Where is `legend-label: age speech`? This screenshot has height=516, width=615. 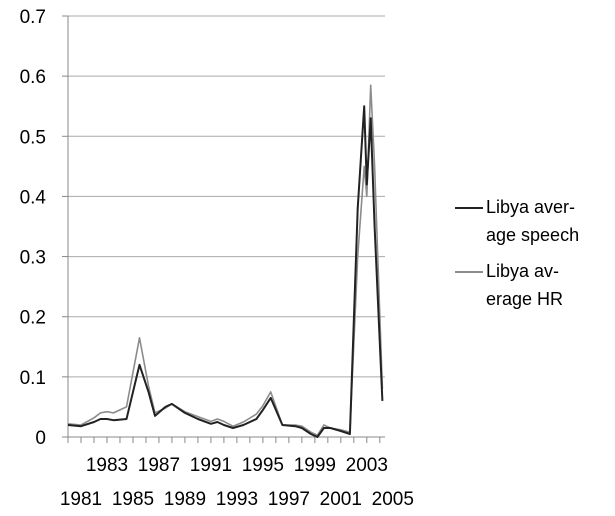
legend-label: age speech is located at coordinates (532, 235).